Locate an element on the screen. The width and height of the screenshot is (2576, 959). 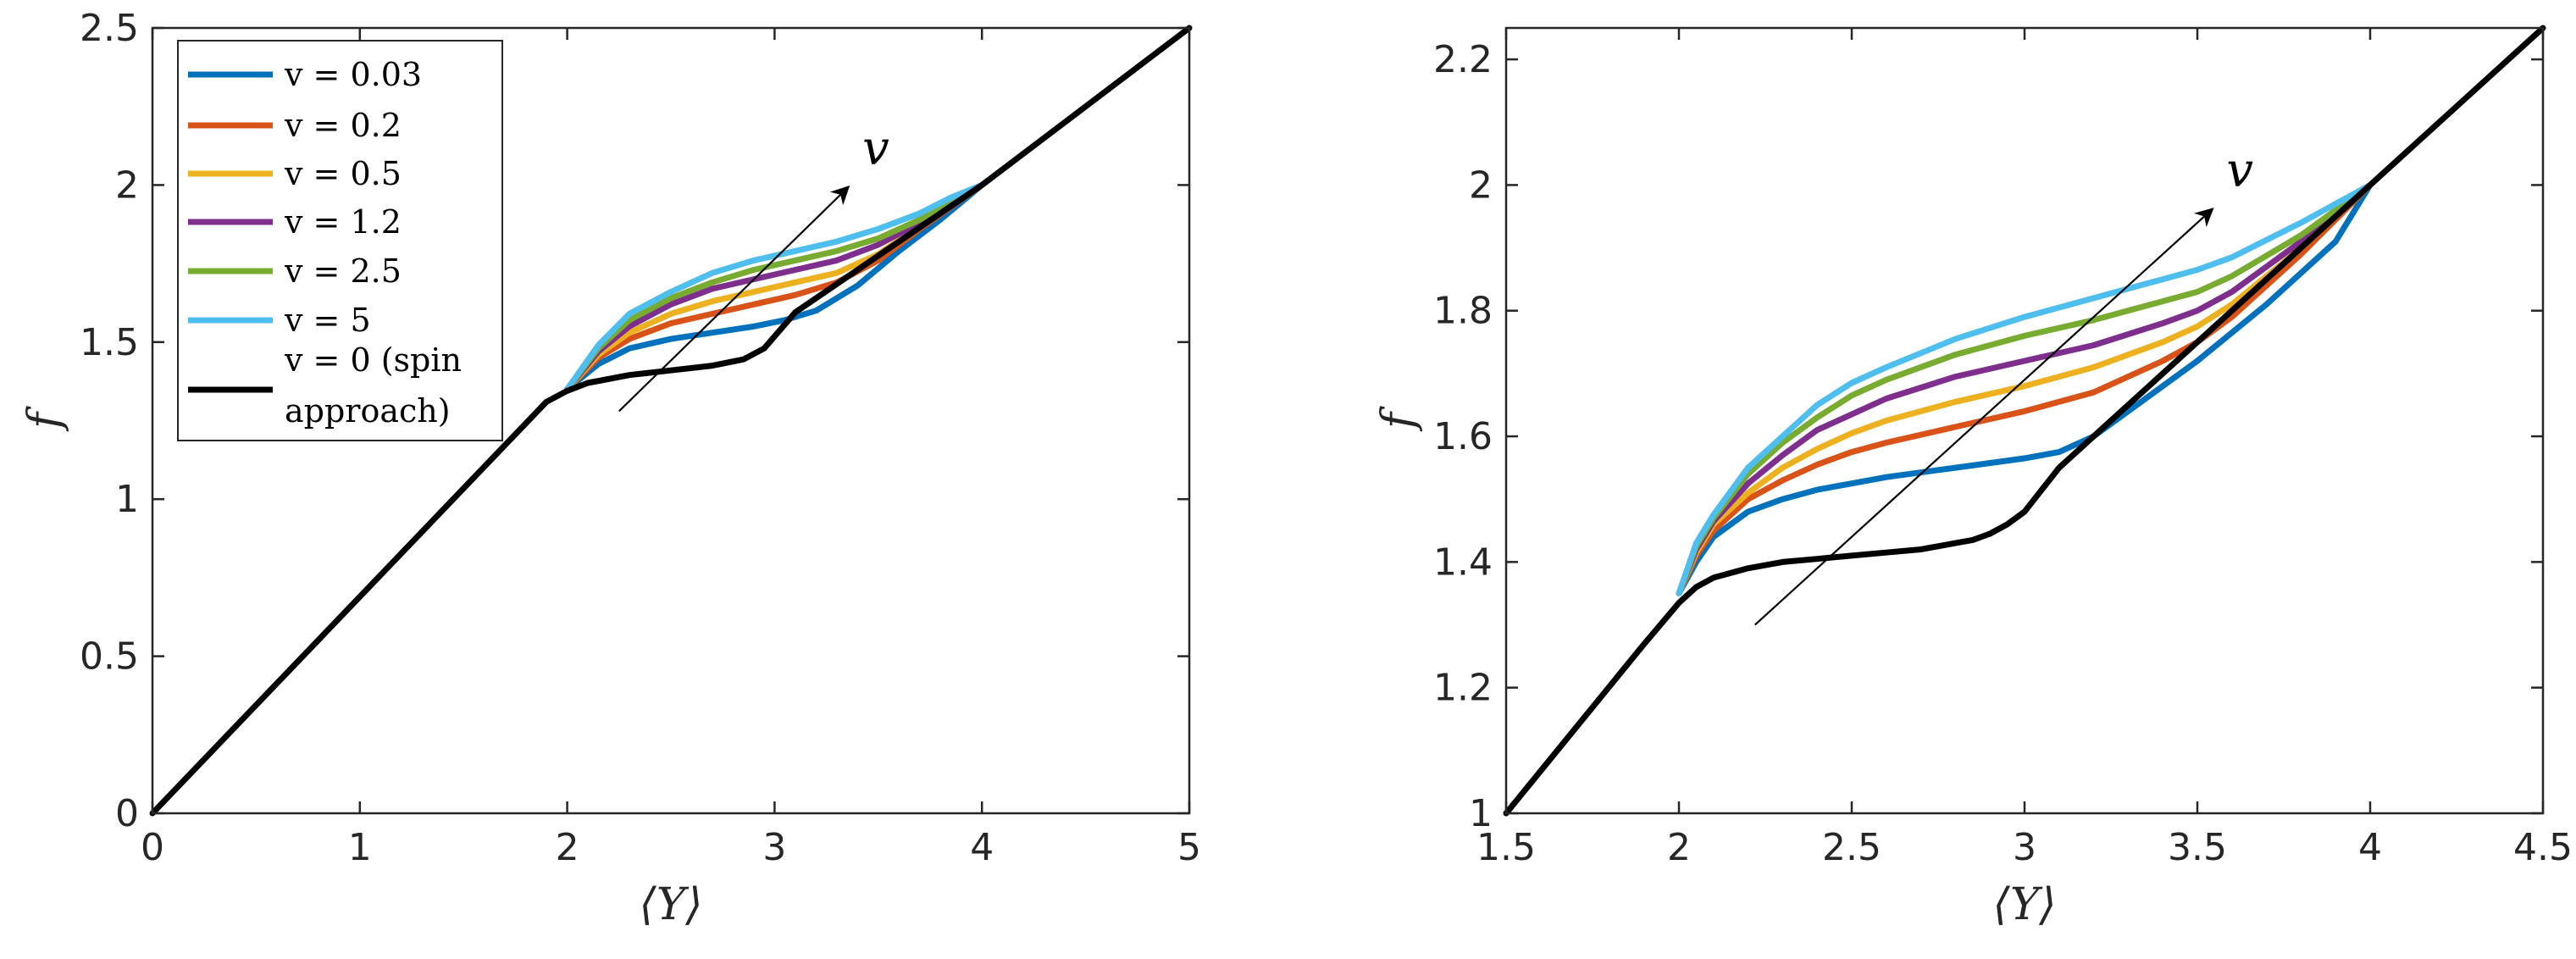
left-y-tick-label: 2 is located at coordinates (127, 185).